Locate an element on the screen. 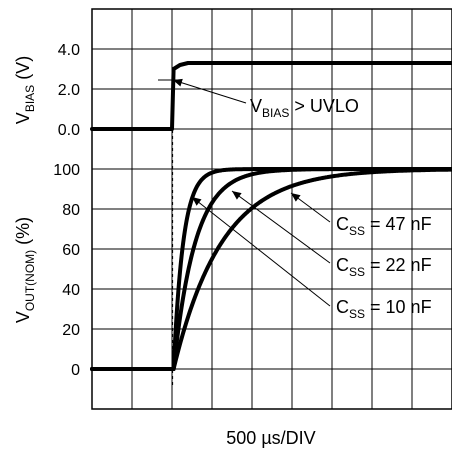 This screenshot has width=452, height=453. annotation-css-47nf: CSS = 47 nF is located at coordinates (384, 226).